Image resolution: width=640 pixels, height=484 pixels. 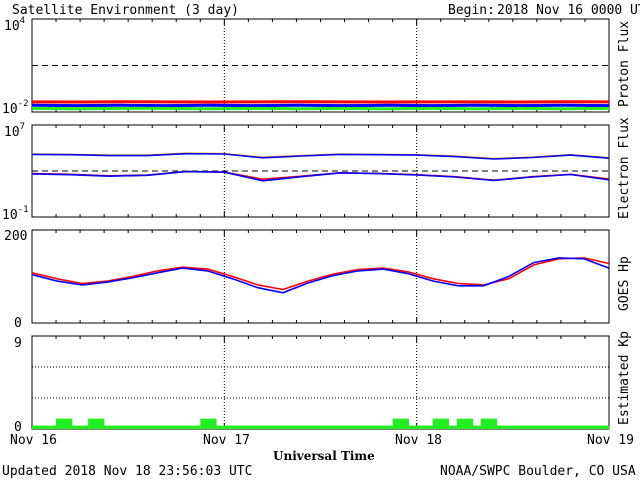 What do you see at coordinates (15, 214) in the screenshot?
I see `electron-ytick-bottom: 10-1` at bounding box center [15, 214].